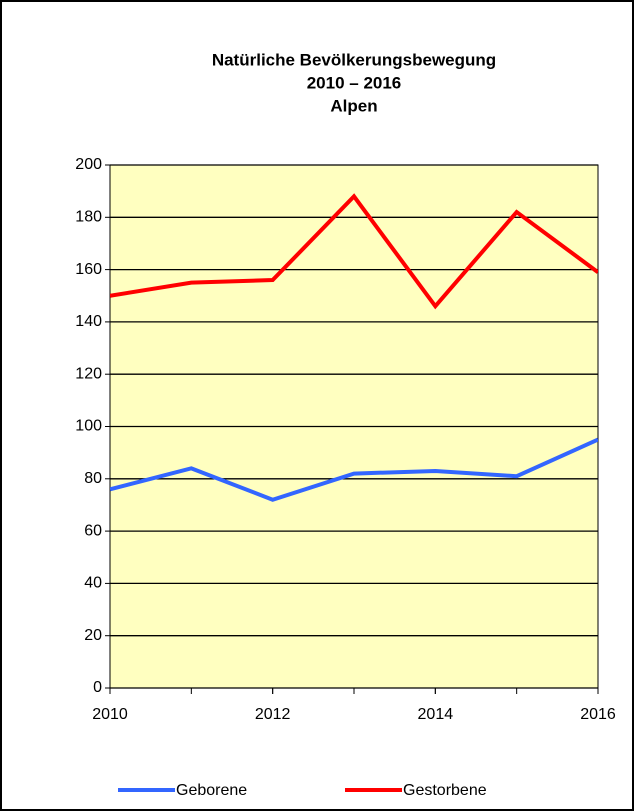 The image size is (635, 812). What do you see at coordinates (436, 714) in the screenshot?
I see `x-tick-label: 2014` at bounding box center [436, 714].